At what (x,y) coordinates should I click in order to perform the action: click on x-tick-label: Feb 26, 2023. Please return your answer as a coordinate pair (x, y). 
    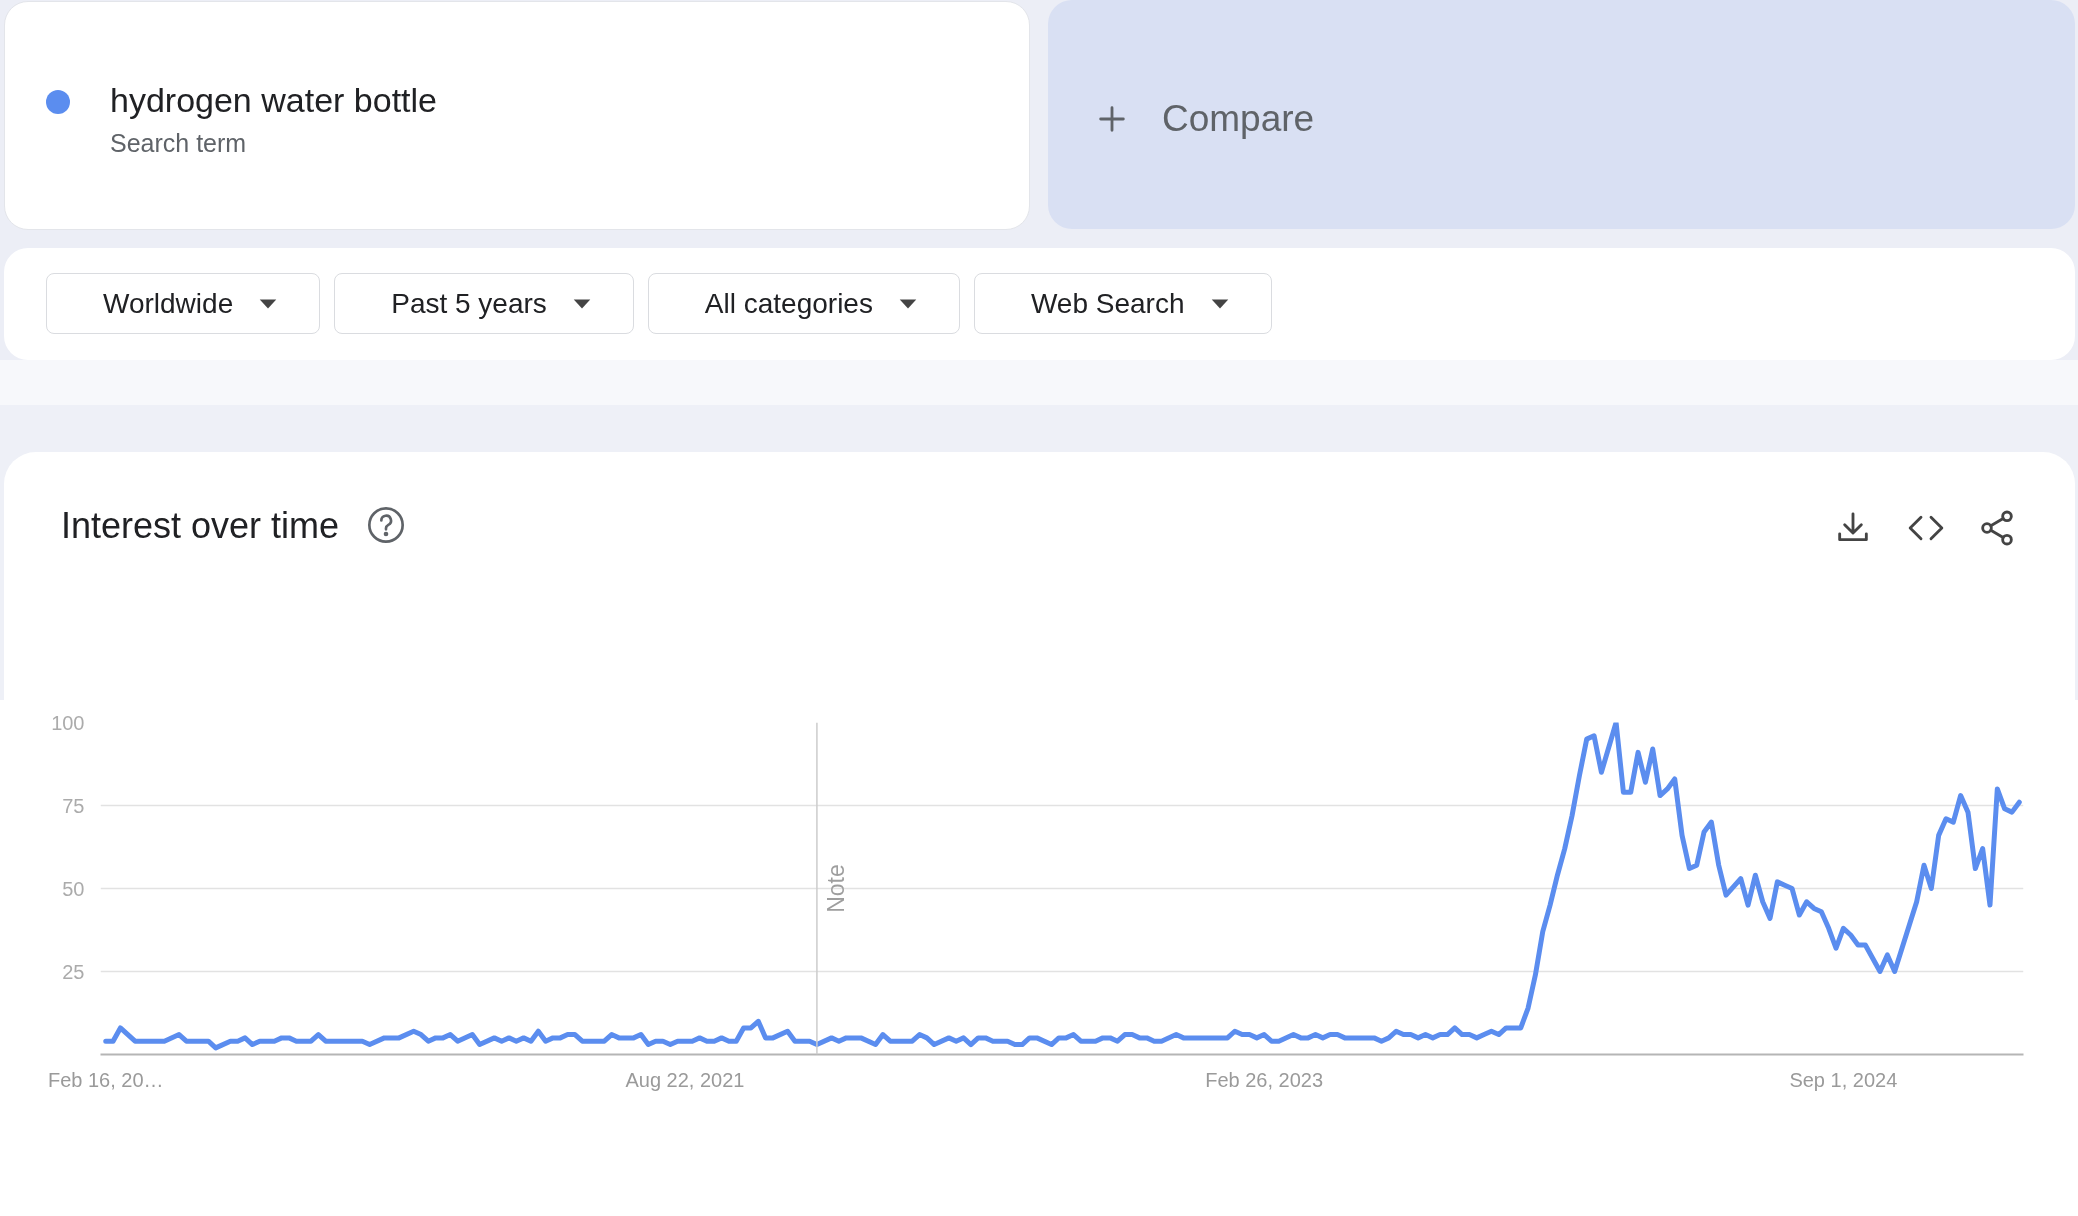
    Looking at the image, I should click on (1264, 1079).